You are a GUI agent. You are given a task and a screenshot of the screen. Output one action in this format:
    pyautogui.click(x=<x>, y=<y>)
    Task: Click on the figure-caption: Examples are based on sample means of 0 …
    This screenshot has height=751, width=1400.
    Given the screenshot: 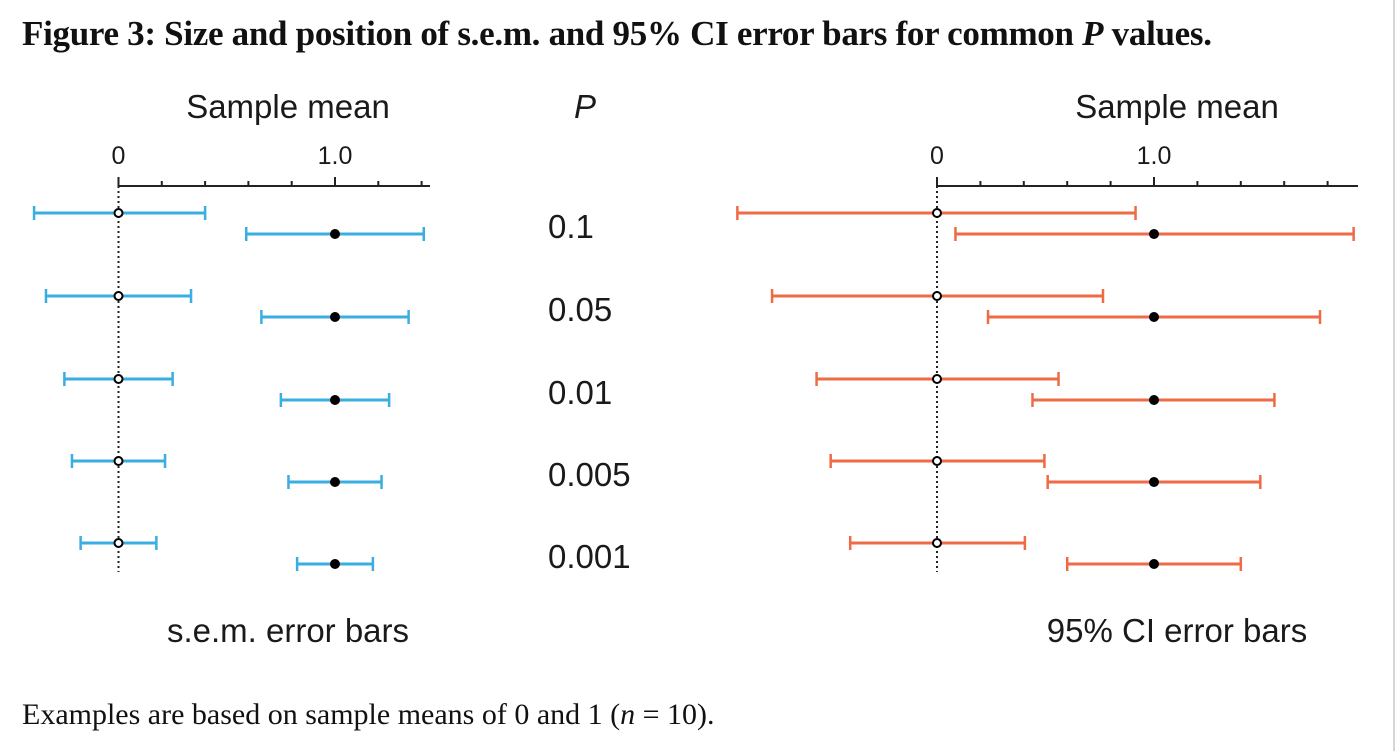 What is the action you would take?
    pyautogui.click(x=368, y=714)
    